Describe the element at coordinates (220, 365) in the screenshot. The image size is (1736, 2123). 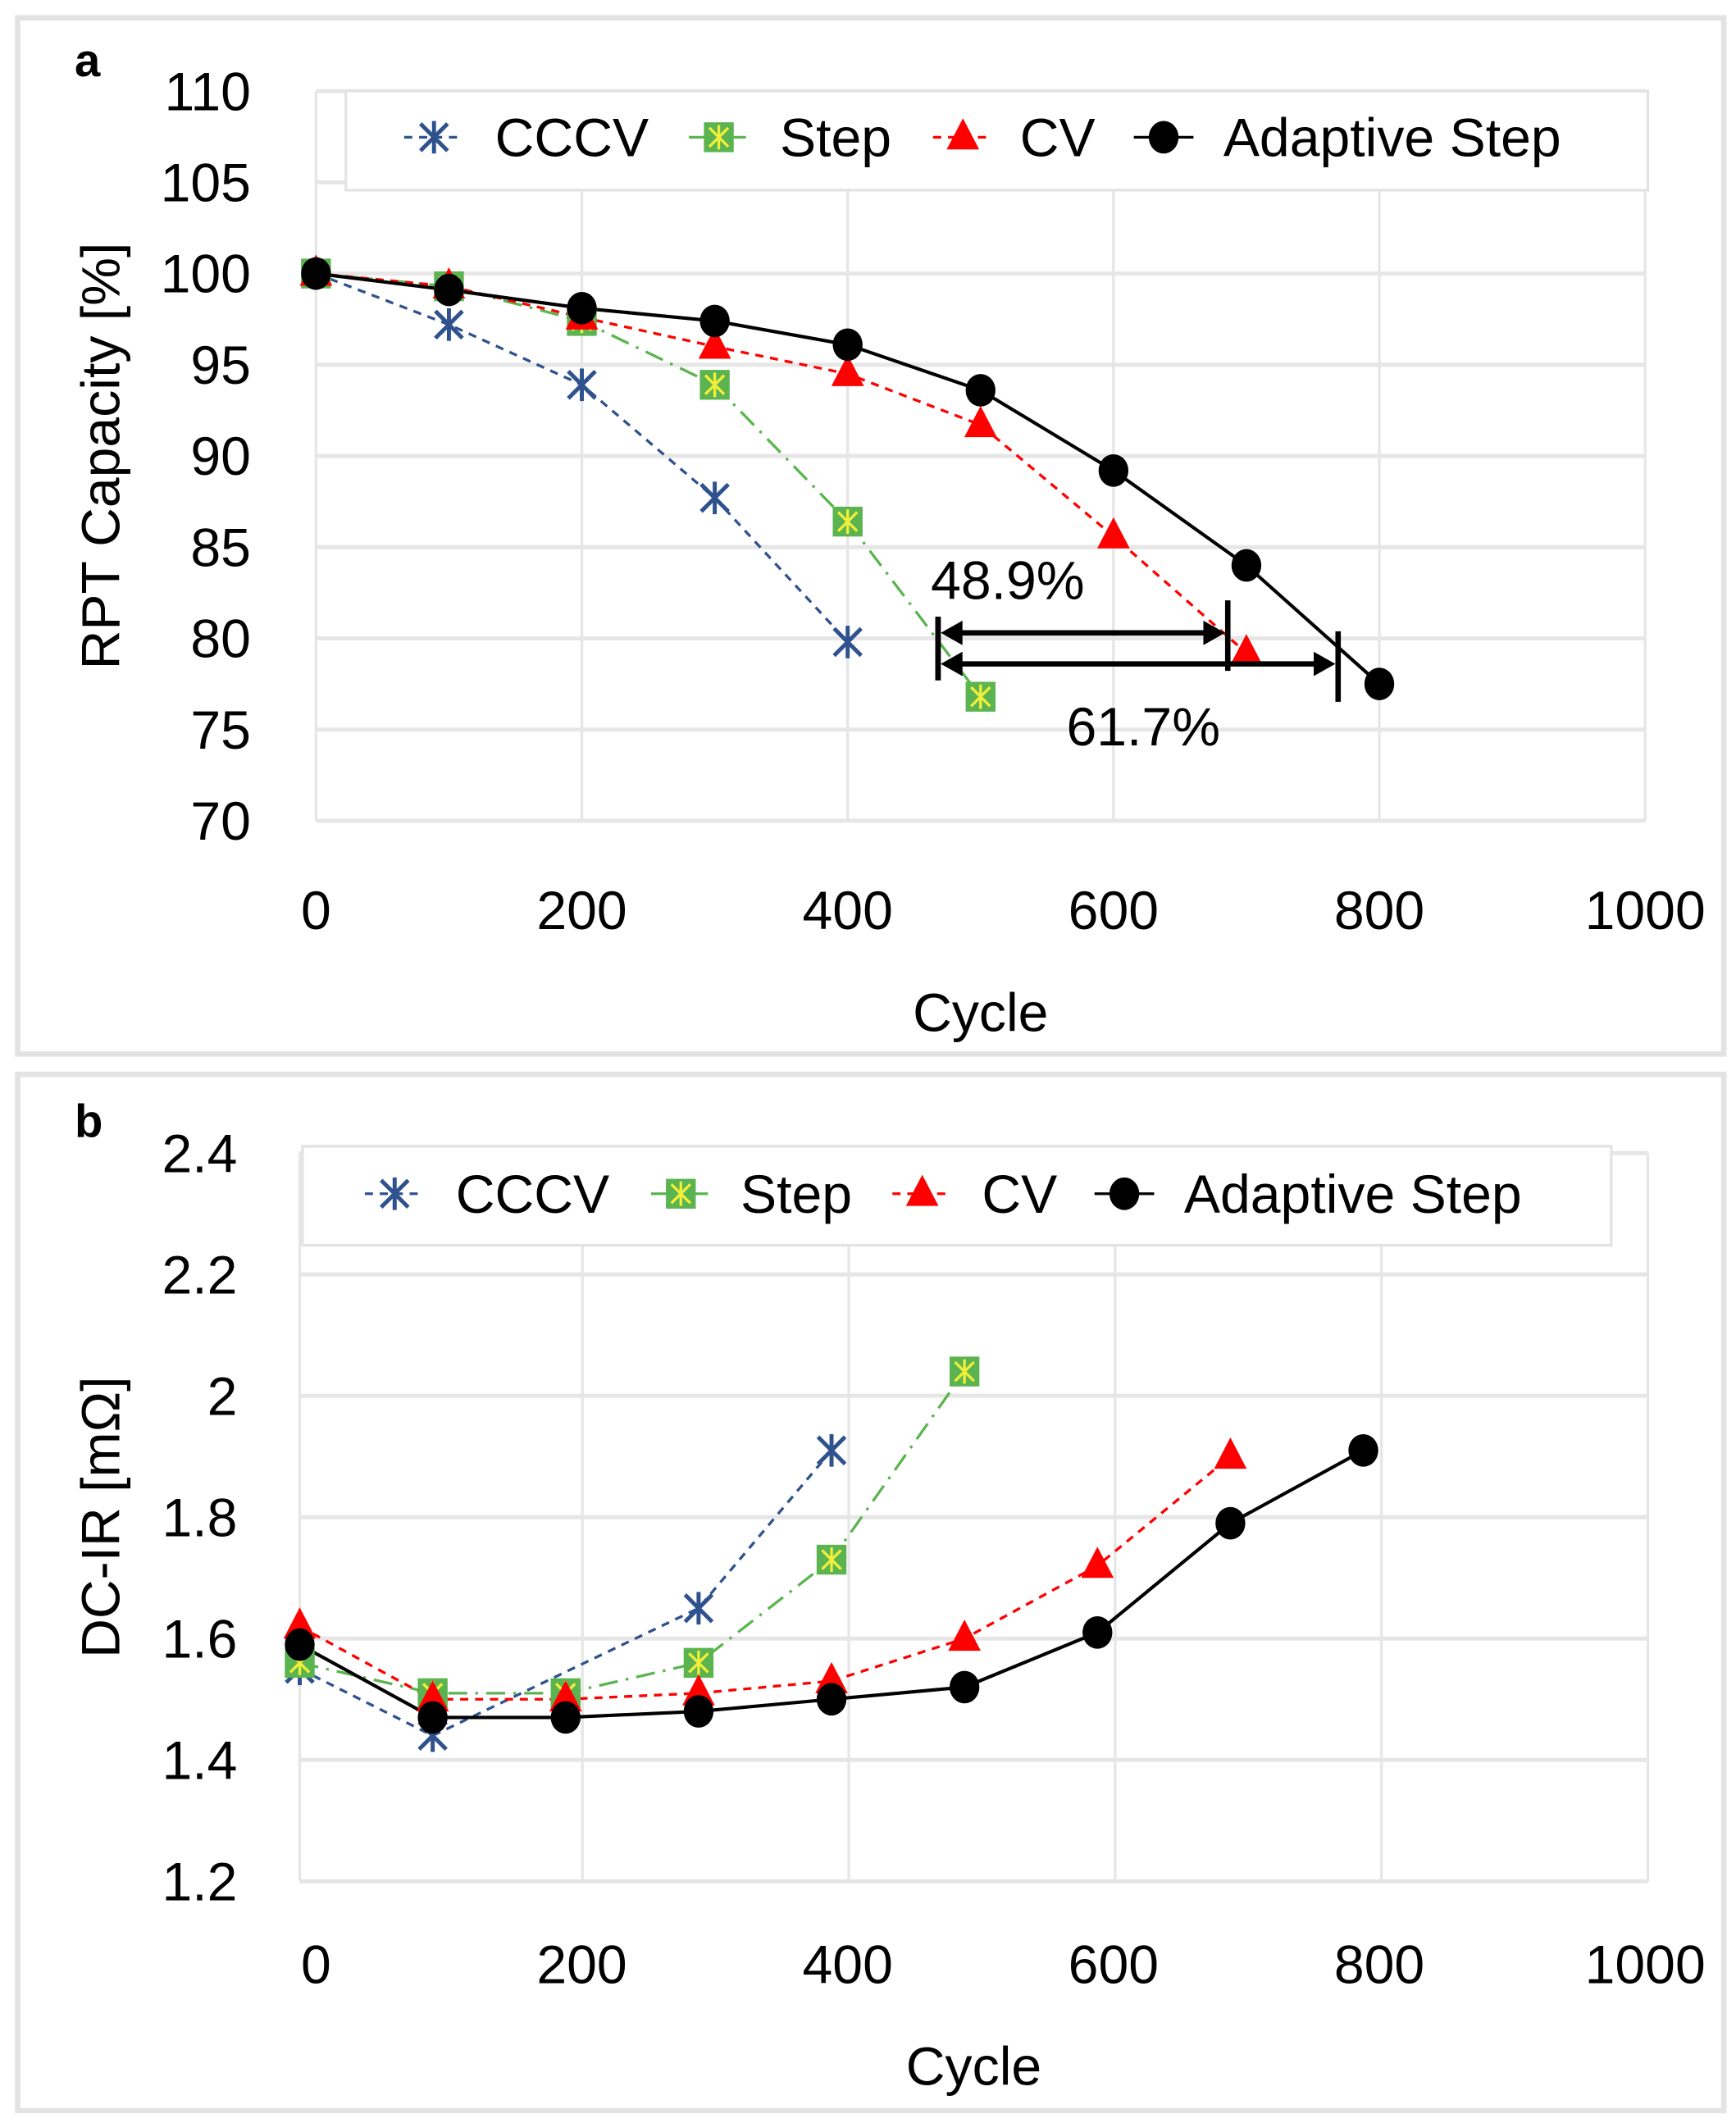
I see `y-tick-label: 95` at that location.